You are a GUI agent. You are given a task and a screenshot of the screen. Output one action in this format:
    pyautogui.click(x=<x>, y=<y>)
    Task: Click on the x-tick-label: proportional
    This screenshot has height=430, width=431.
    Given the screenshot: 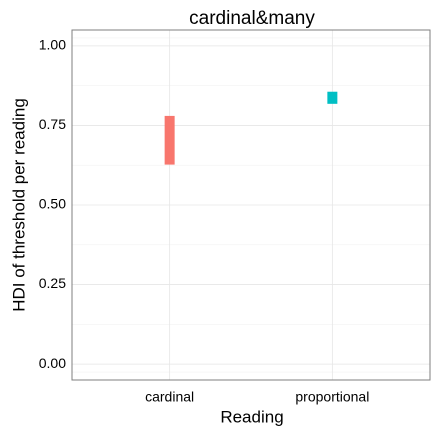 What is the action you would take?
    pyautogui.click(x=332, y=397)
    